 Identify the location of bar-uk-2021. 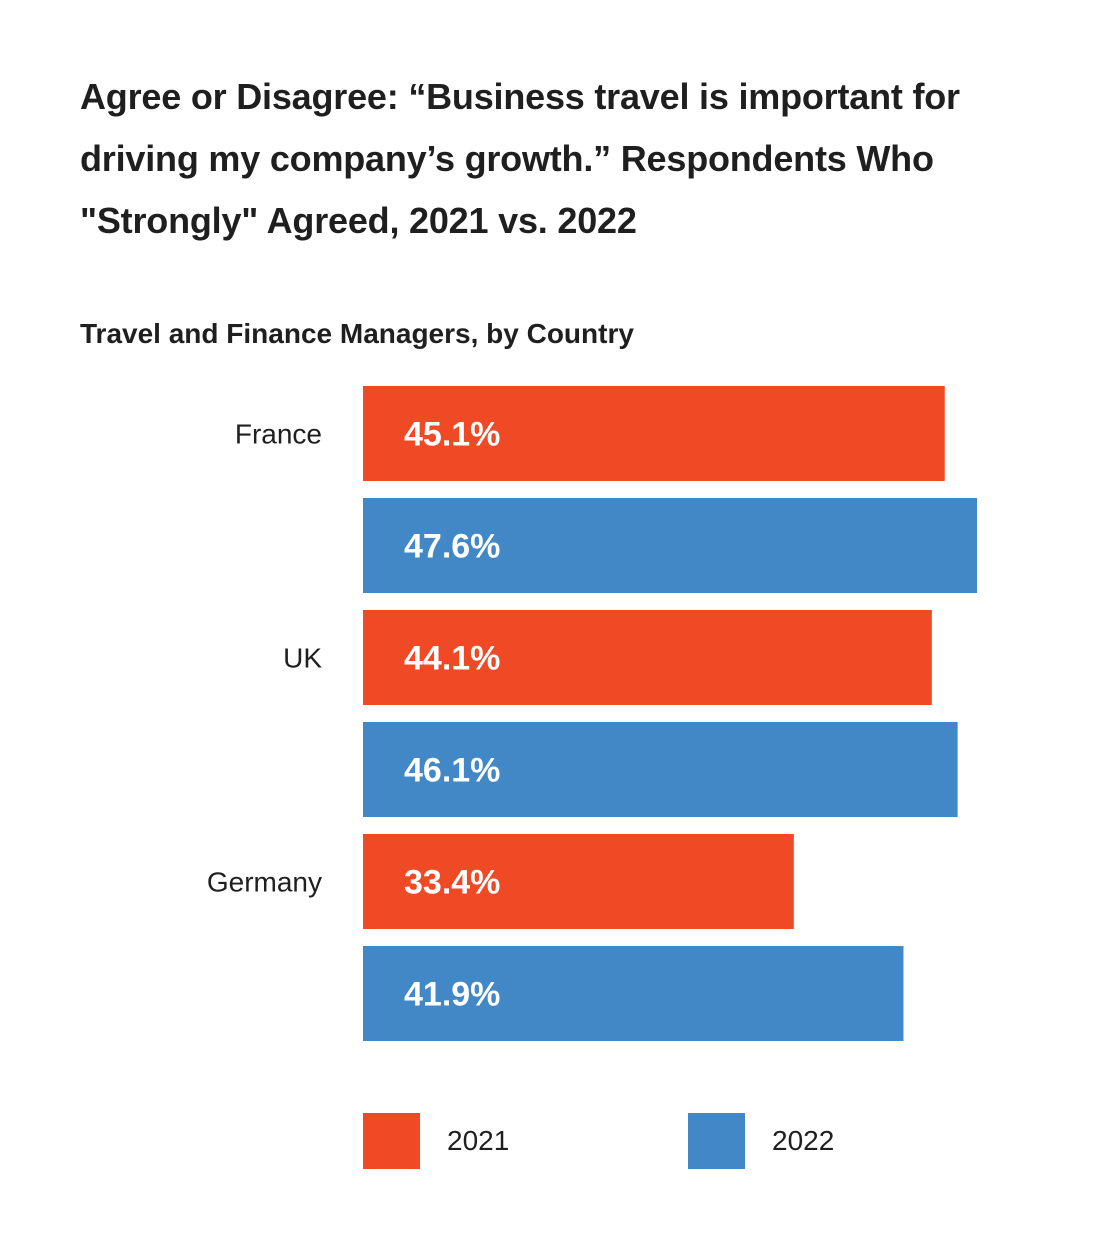
(647, 657).